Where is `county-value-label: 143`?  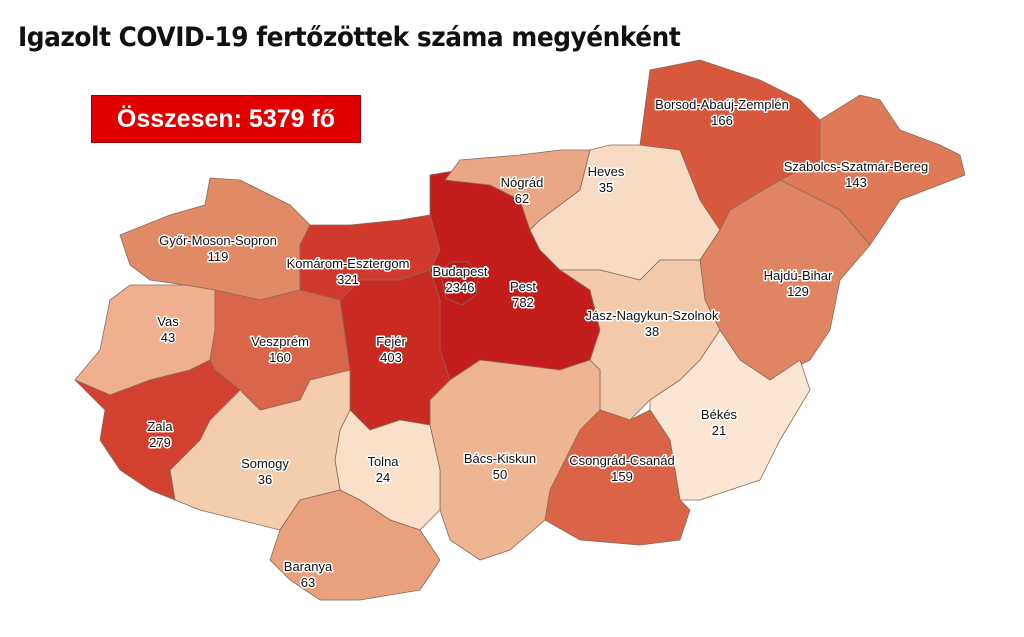 county-value-label: 143 is located at coordinates (856, 182).